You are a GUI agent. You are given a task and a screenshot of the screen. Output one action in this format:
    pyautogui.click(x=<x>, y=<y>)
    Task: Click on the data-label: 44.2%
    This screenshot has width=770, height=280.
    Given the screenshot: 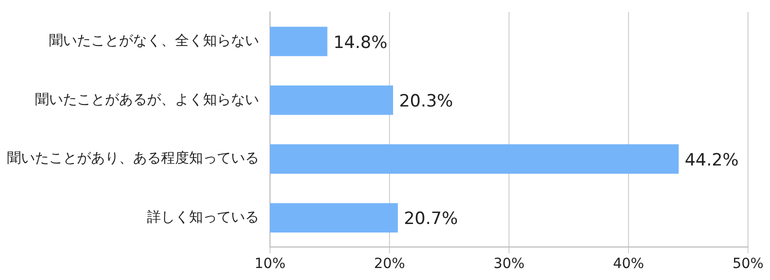 What is the action you would take?
    pyautogui.click(x=711, y=160)
    